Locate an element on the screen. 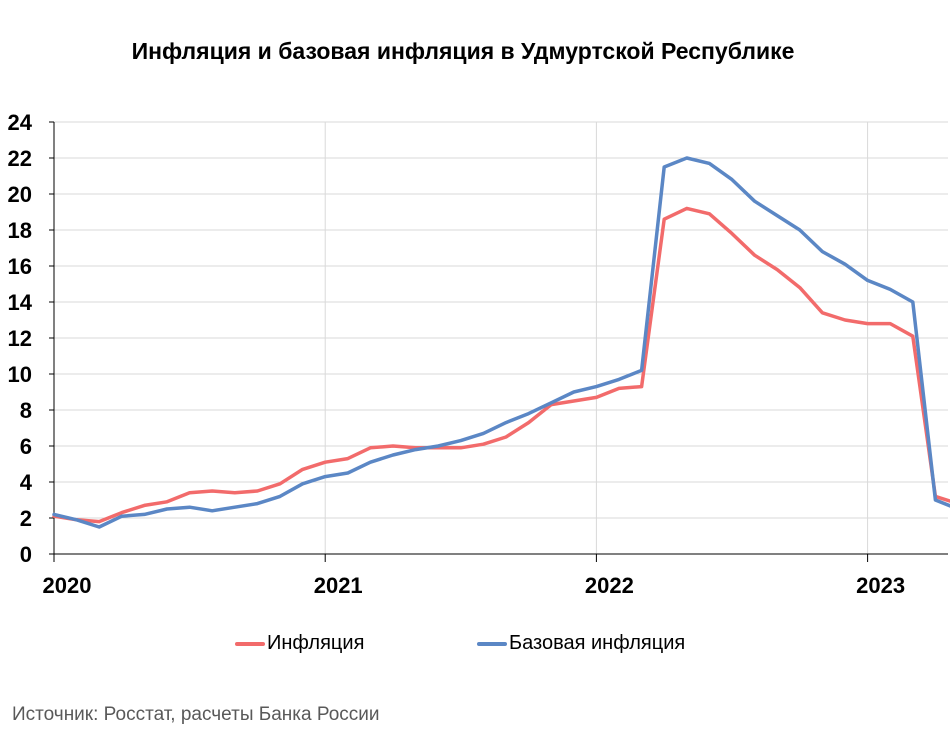  y-tick-label: 14 is located at coordinates (20, 302).